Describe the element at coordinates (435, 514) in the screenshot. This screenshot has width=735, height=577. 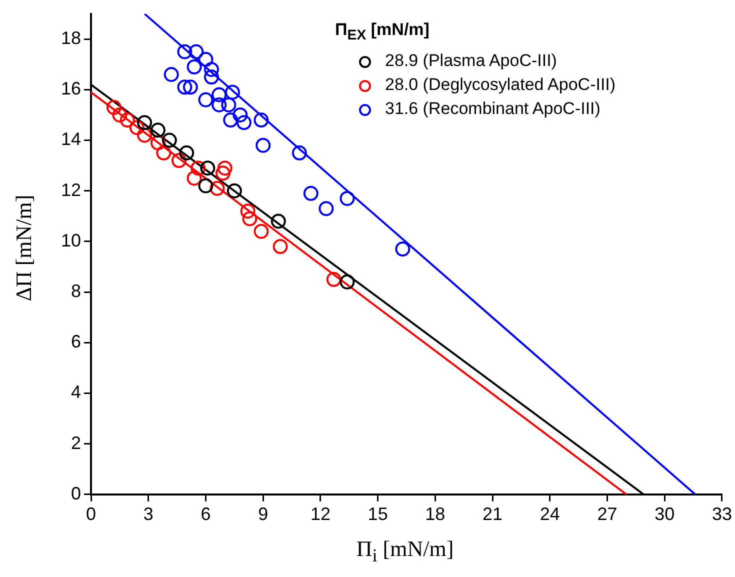
I see `x-tick-label: 18` at that location.